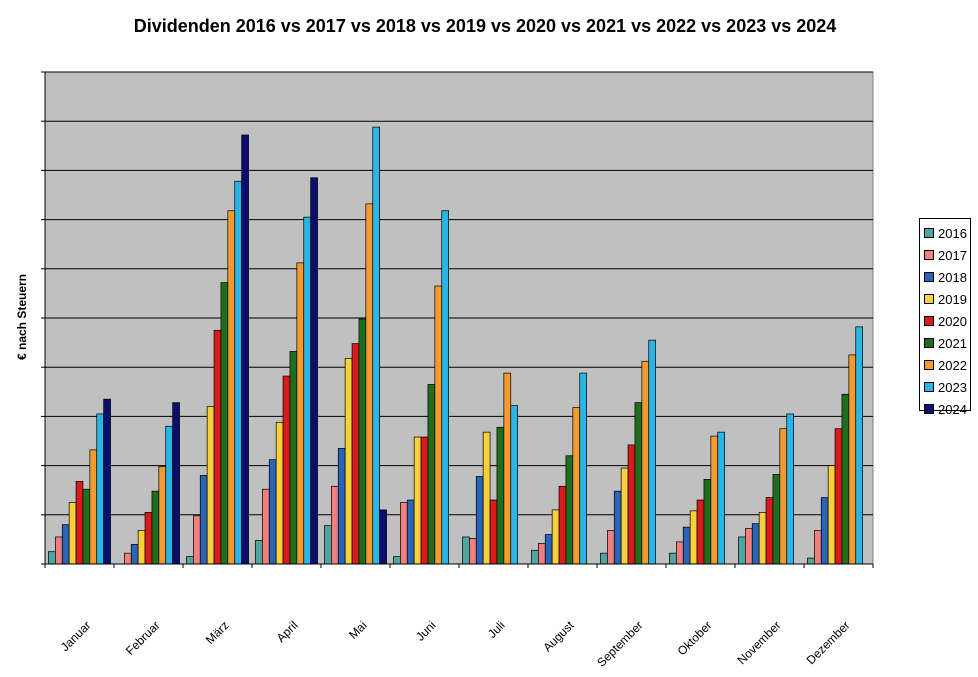 The width and height of the screenshot is (978, 677). Describe the element at coordinates (300, 413) in the screenshot. I see `bar-2022-april` at that location.